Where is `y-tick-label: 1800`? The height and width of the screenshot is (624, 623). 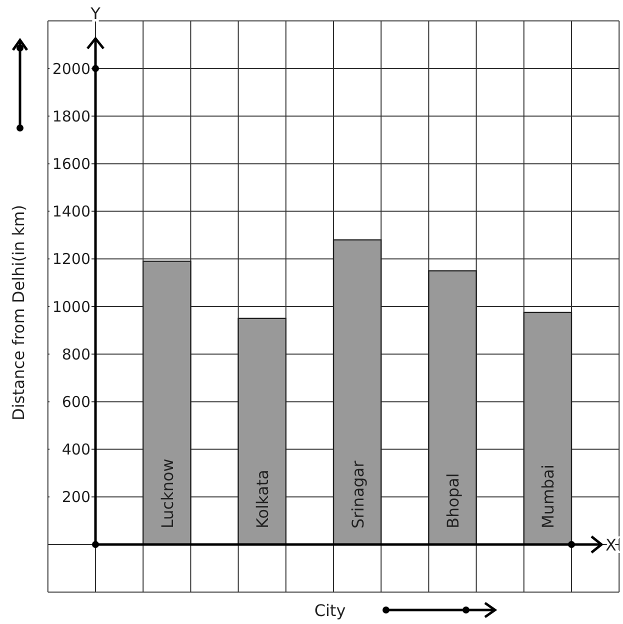
y-tick-label: 1800 is located at coordinates (71, 116).